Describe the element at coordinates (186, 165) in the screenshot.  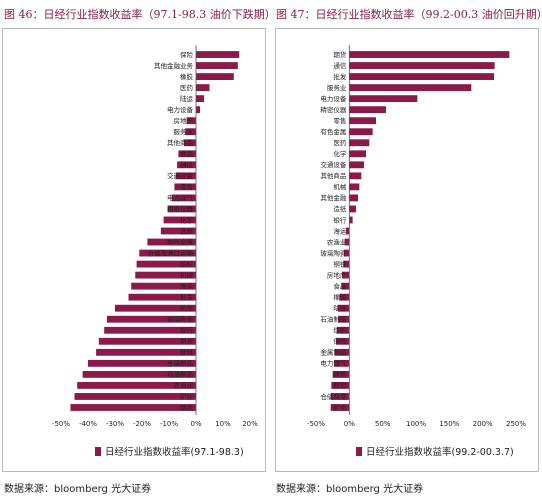
I see `bar-通信` at that location.